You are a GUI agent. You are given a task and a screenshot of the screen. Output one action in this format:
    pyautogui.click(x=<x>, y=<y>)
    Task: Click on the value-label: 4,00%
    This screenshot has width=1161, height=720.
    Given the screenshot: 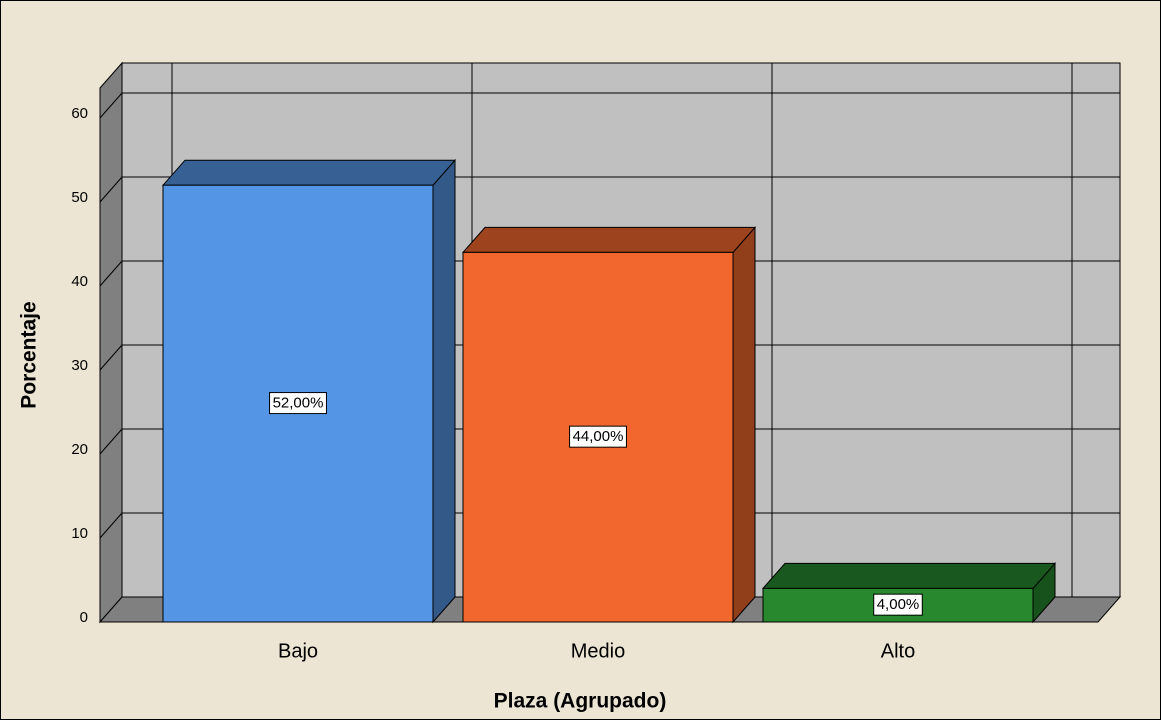 What is the action you would take?
    pyautogui.click(x=898, y=604)
    